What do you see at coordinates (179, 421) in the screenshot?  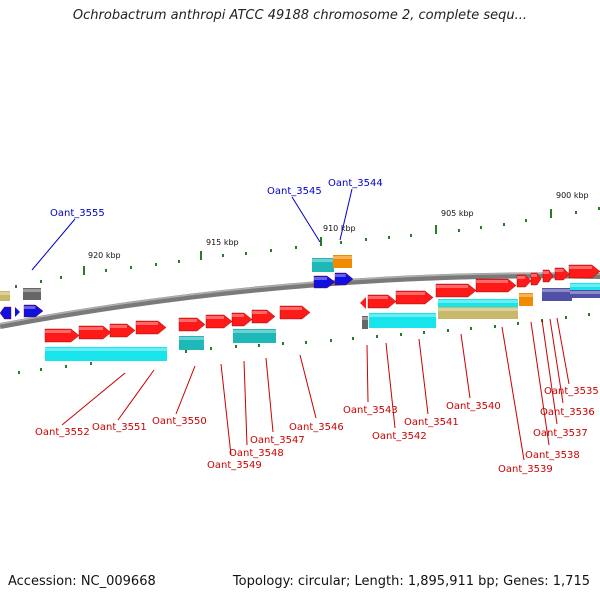 I see `gene-label-oant-3550: Oant_3550` at bounding box center [179, 421].